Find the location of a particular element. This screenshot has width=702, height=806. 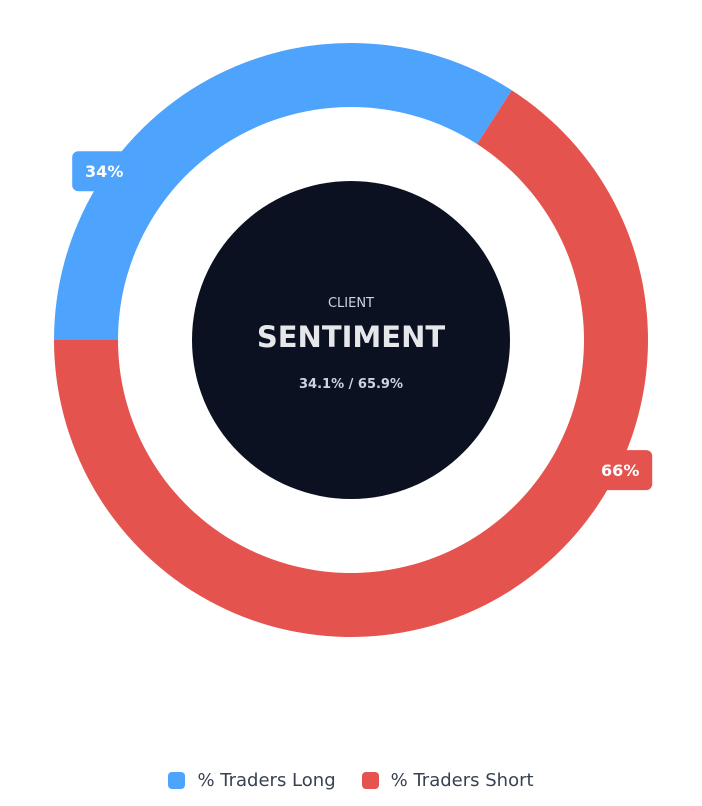

legend-swatch-long is located at coordinates (177, 780).